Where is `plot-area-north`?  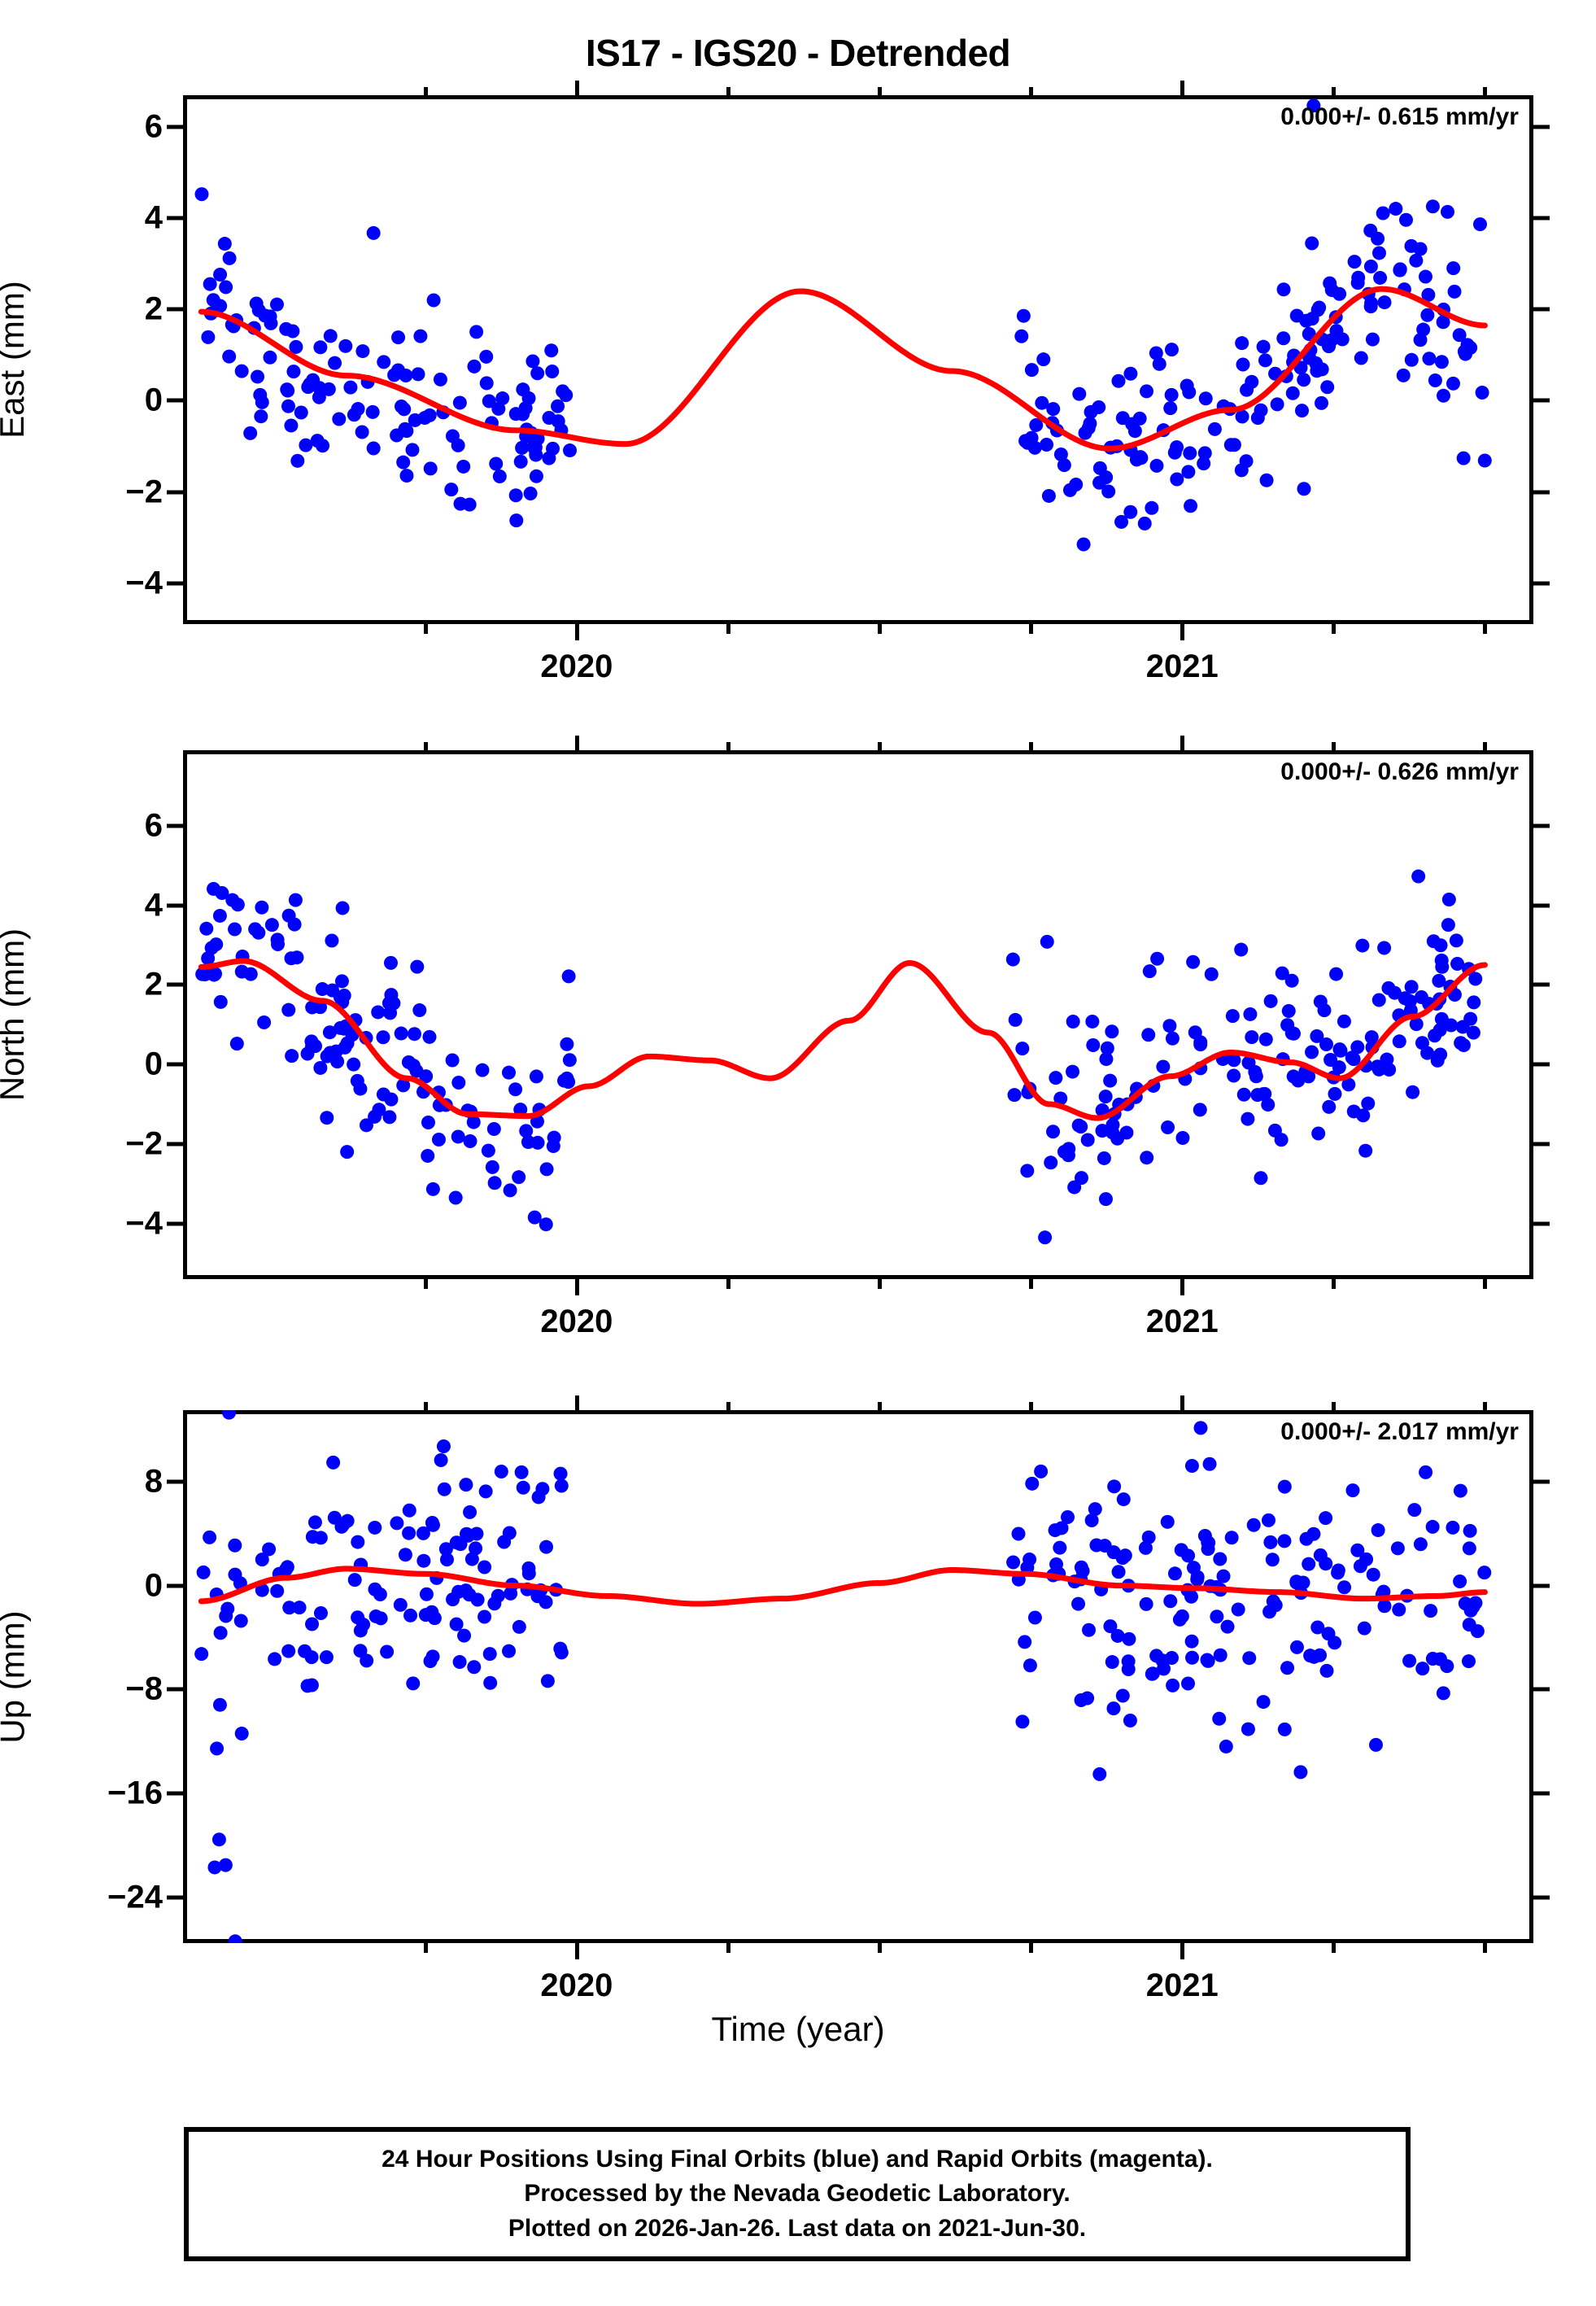 plot-area-north is located at coordinates (841, 1057).